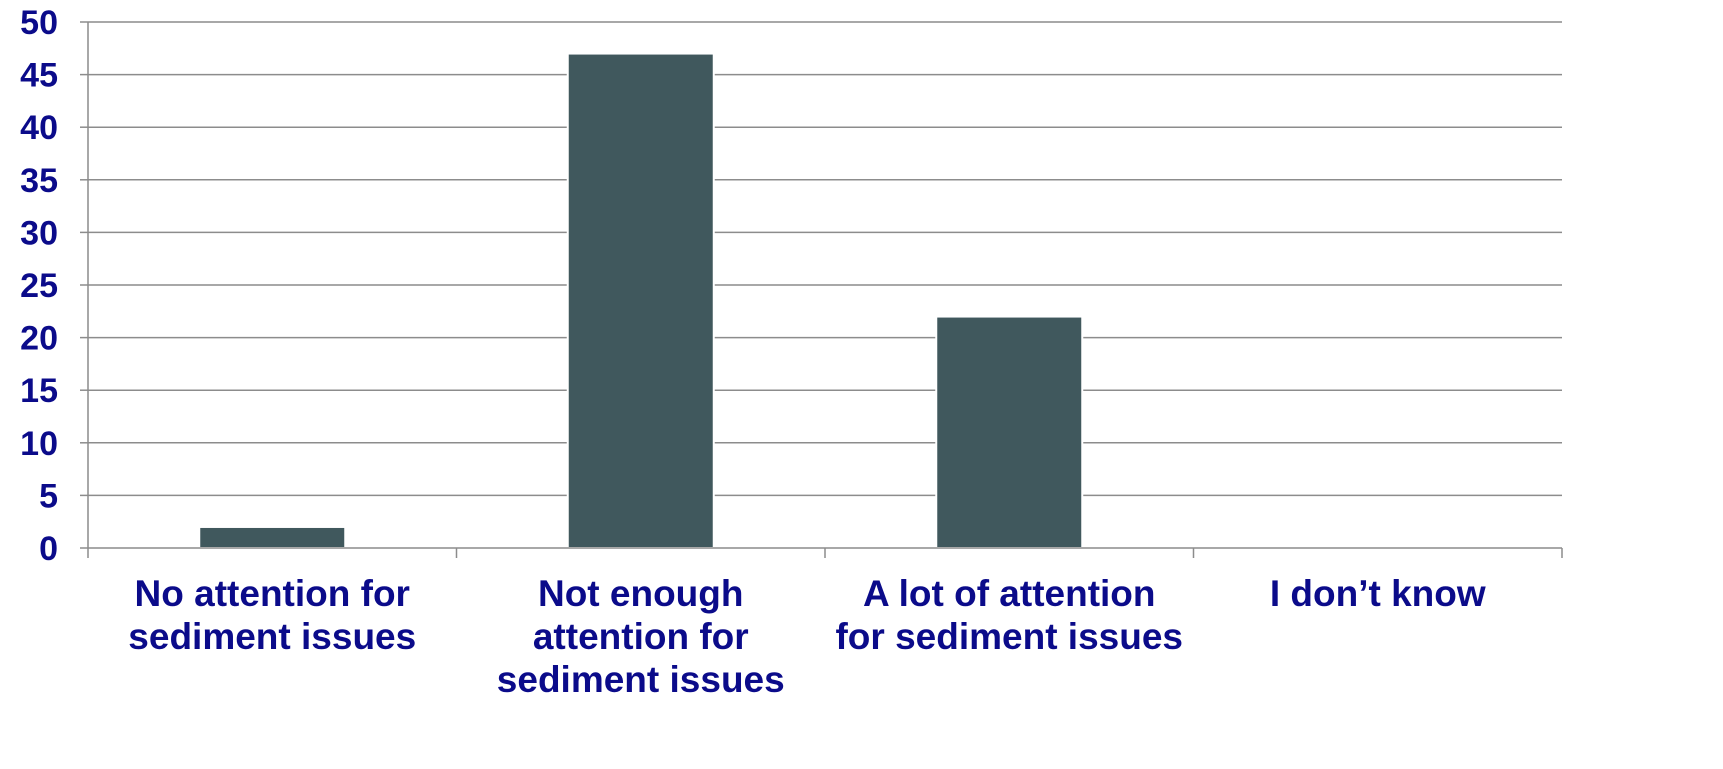 This screenshot has height=769, width=1723. Describe the element at coordinates (1009, 593) in the screenshot. I see `x-category-label: A lot of attention` at that location.